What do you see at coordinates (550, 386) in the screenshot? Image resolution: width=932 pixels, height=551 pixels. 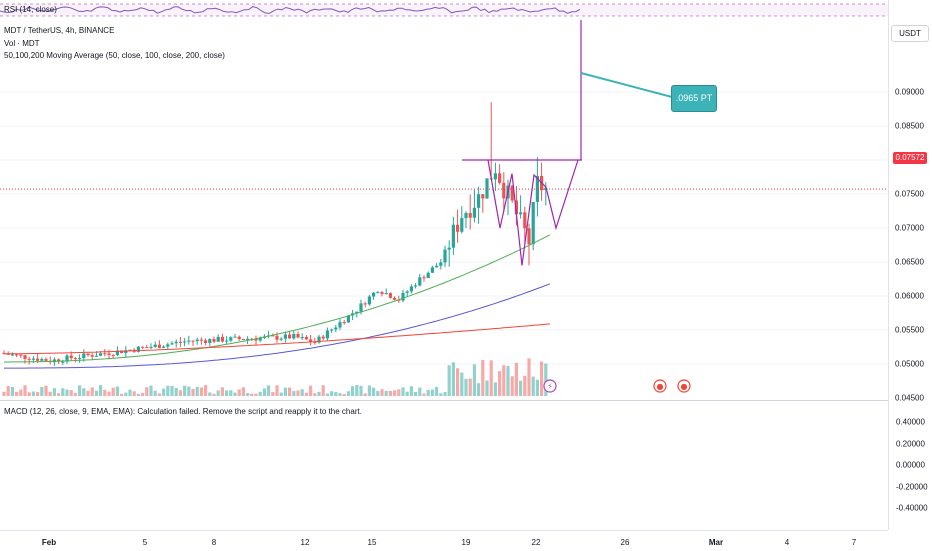 I see `flash-icon` at bounding box center [550, 386].